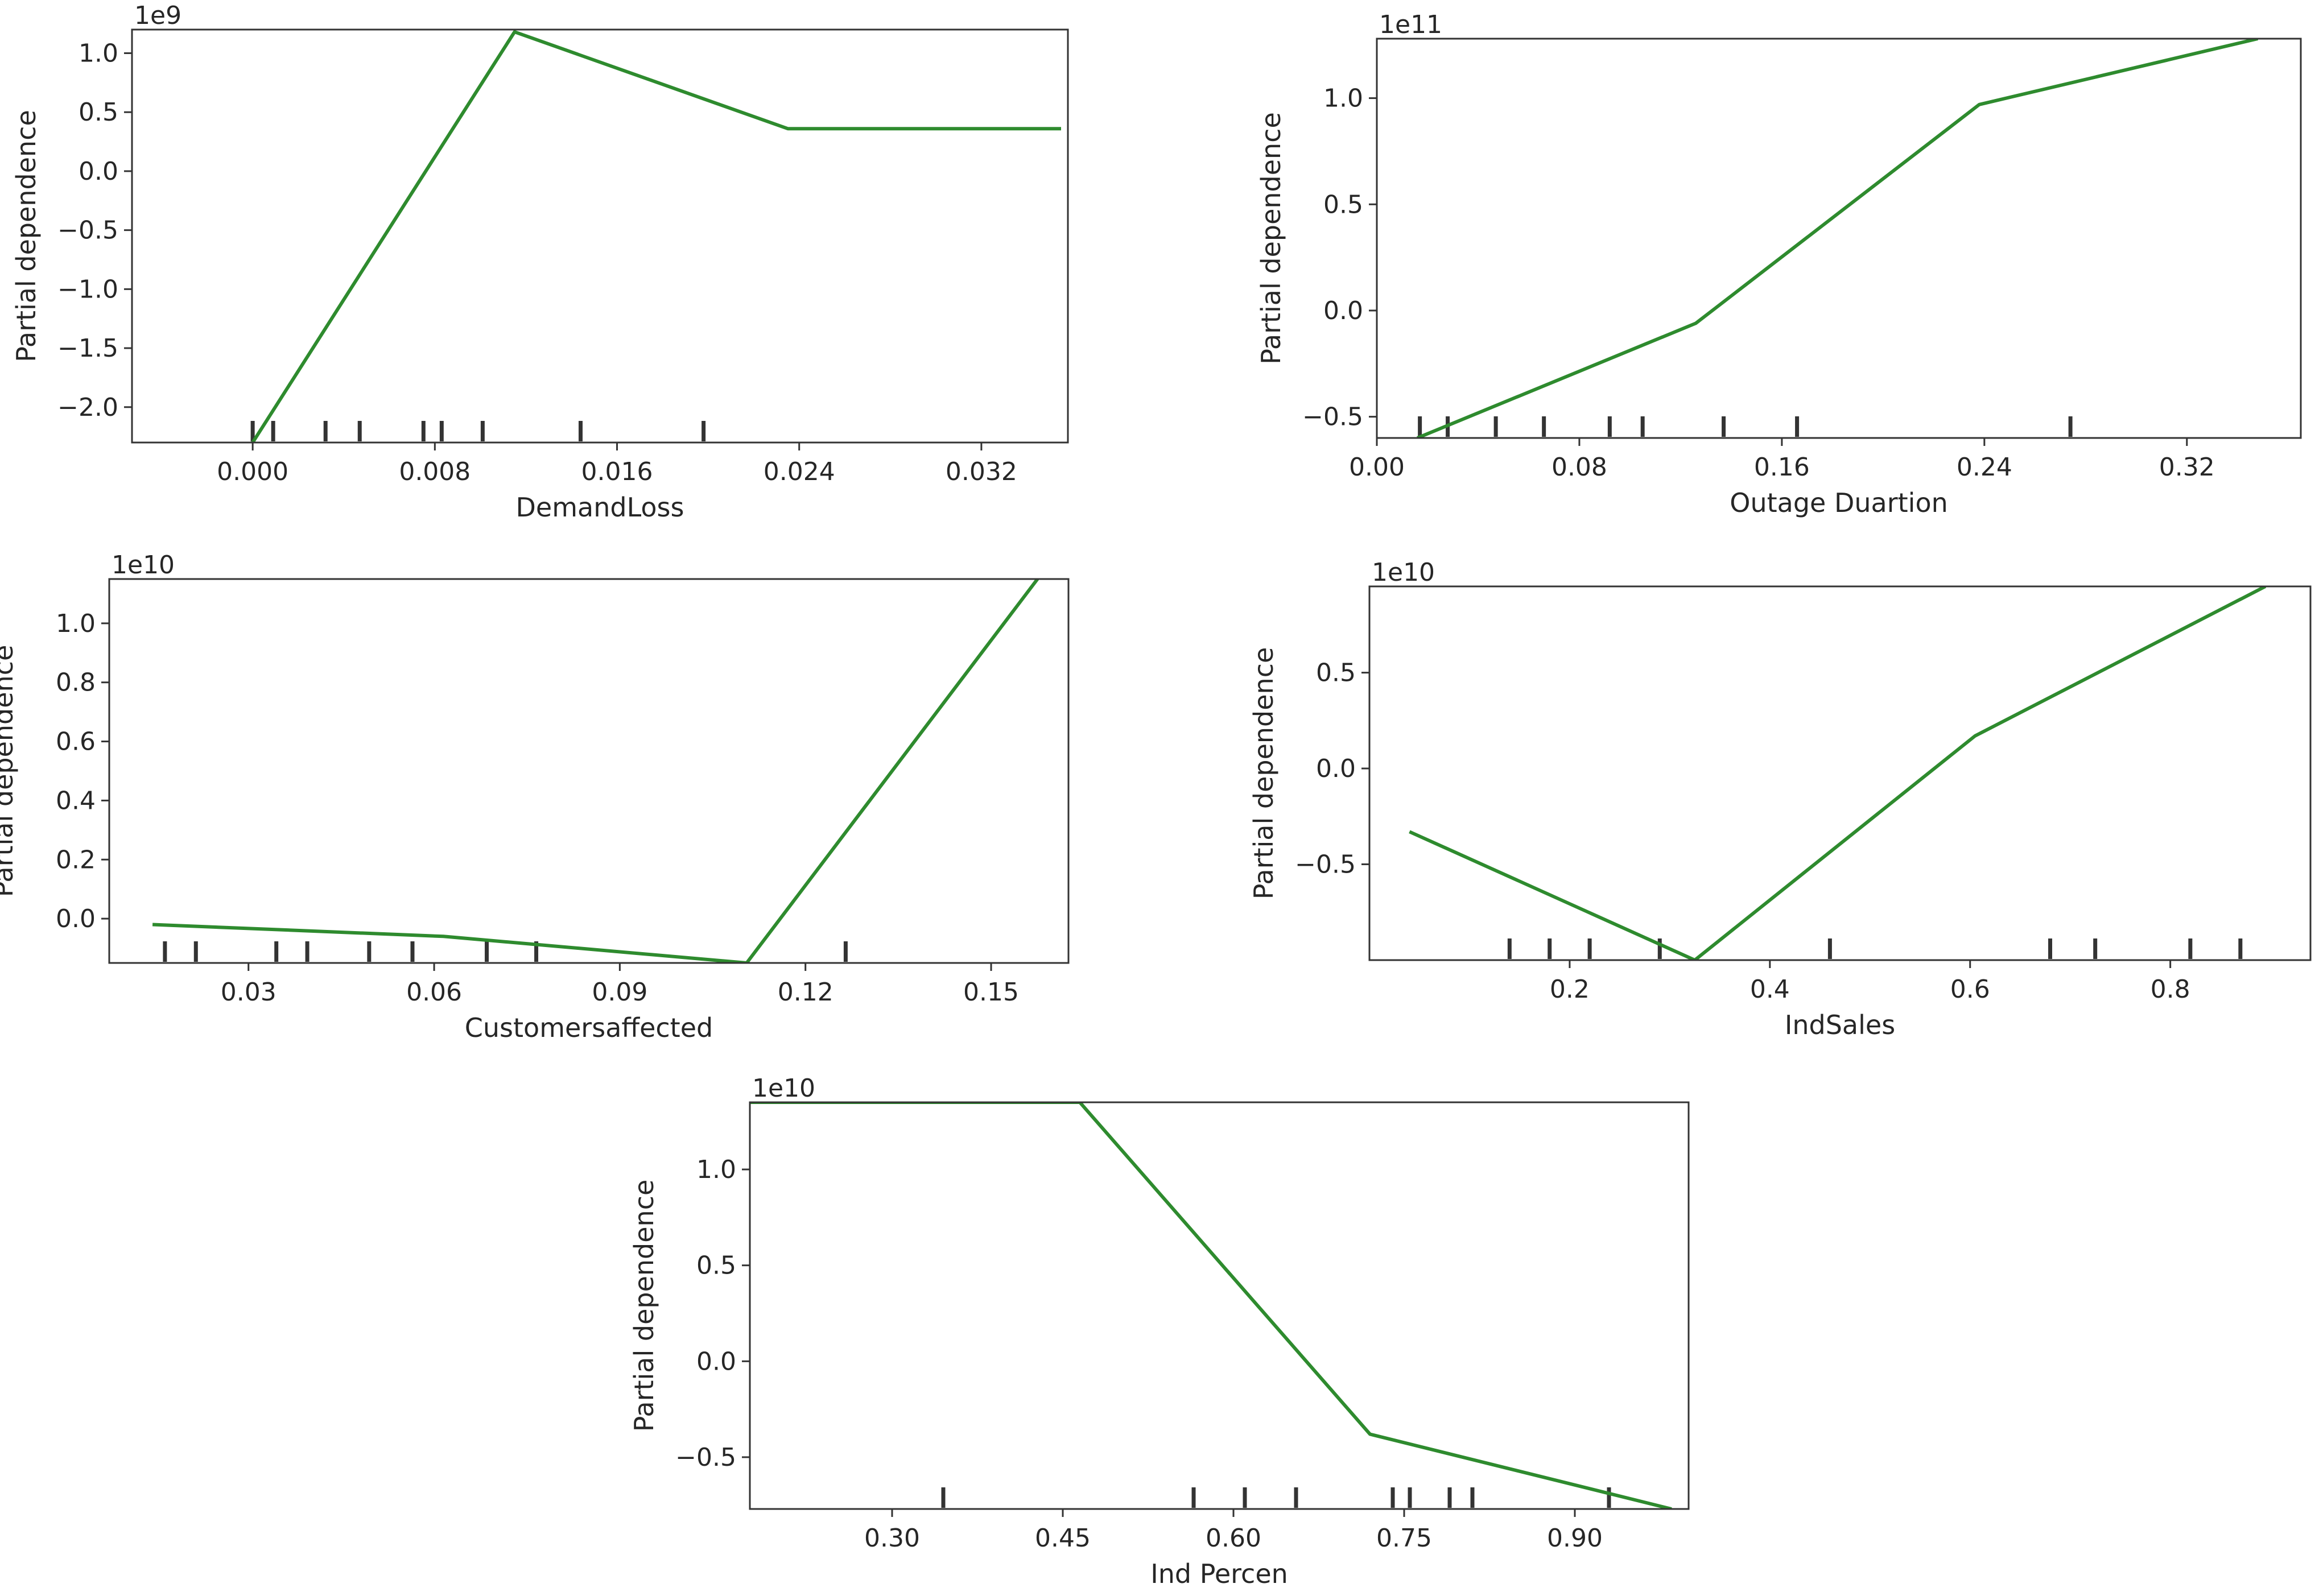 The image size is (2319, 1596). I want to click on x-tick-label: 0.8, so click(2171, 989).